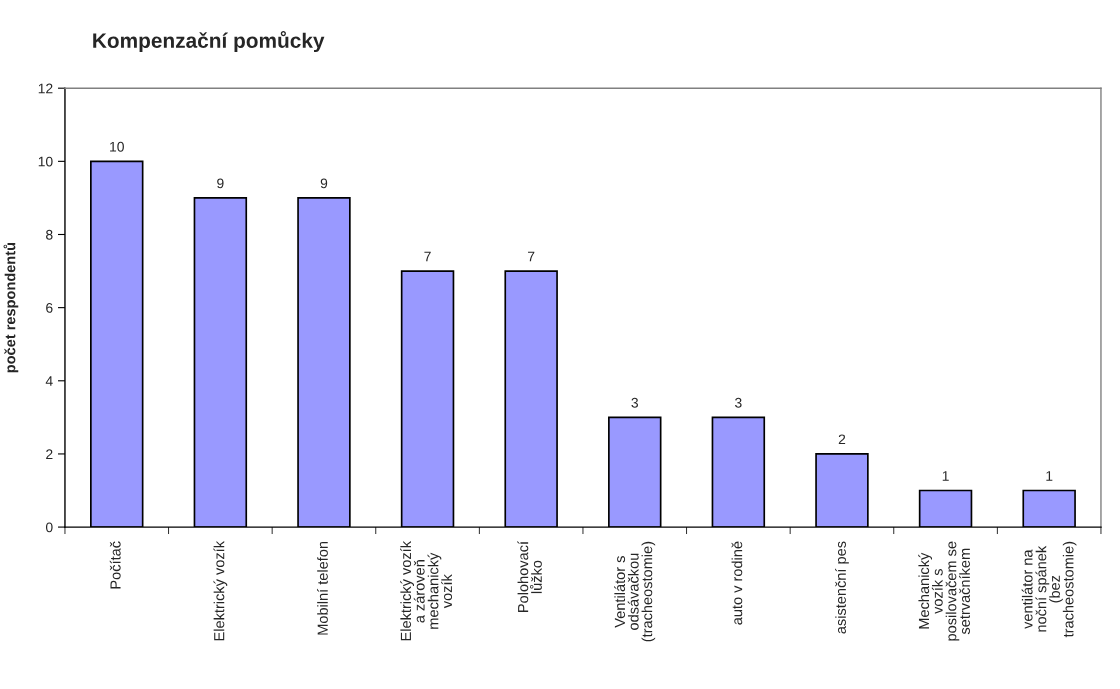 The width and height of the screenshot is (1120, 689). Describe the element at coordinates (45, 88) in the screenshot. I see `y-tick-label: 12` at that location.